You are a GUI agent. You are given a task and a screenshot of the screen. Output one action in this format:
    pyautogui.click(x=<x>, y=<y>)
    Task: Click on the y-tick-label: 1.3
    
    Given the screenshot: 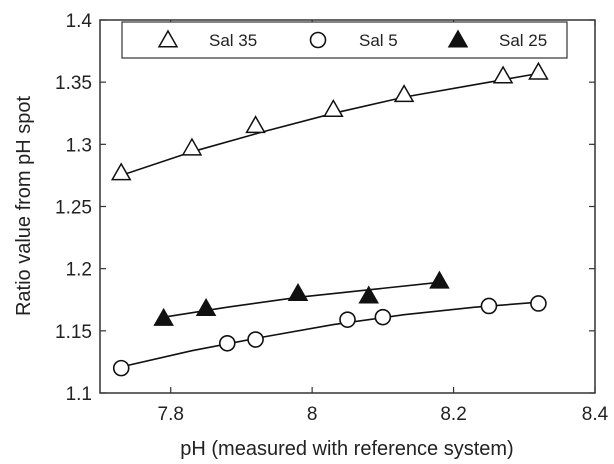 What is the action you would take?
    pyautogui.click(x=79, y=145)
    